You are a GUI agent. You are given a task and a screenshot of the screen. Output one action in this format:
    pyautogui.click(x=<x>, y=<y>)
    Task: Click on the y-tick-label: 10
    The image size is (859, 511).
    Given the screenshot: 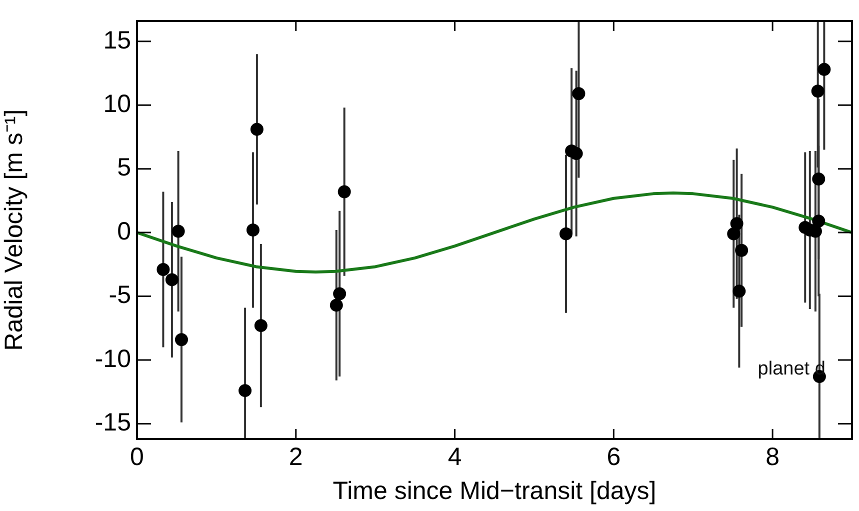 What is the action you would take?
    pyautogui.click(x=117, y=104)
    